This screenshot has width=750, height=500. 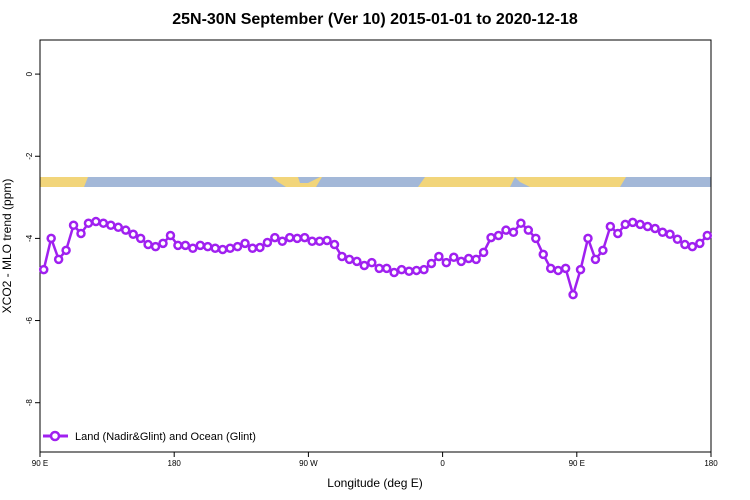 What do you see at coordinates (577, 463) in the screenshot?
I see `x-tick-label: 90 E` at bounding box center [577, 463].